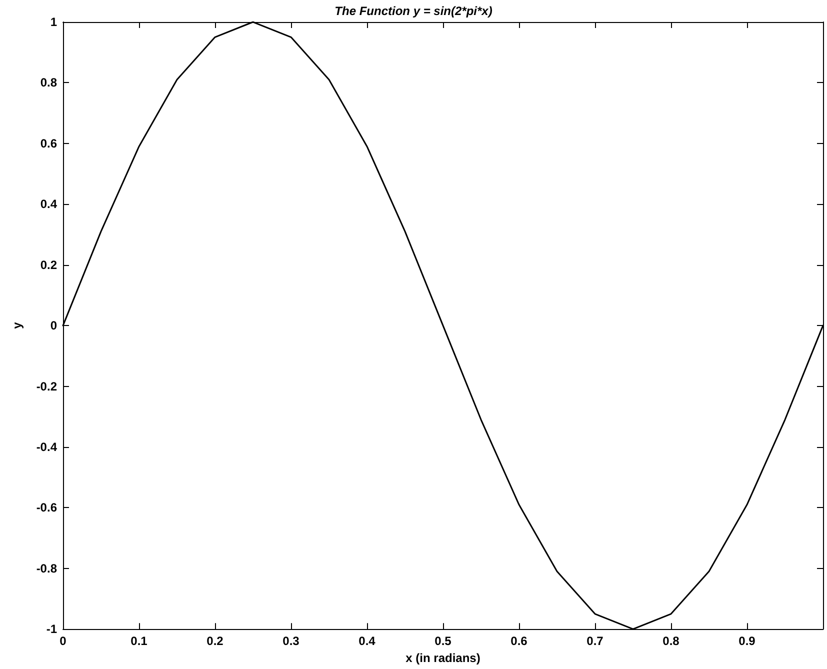  I want to click on x-tick-label: 0.9, so click(747, 641).